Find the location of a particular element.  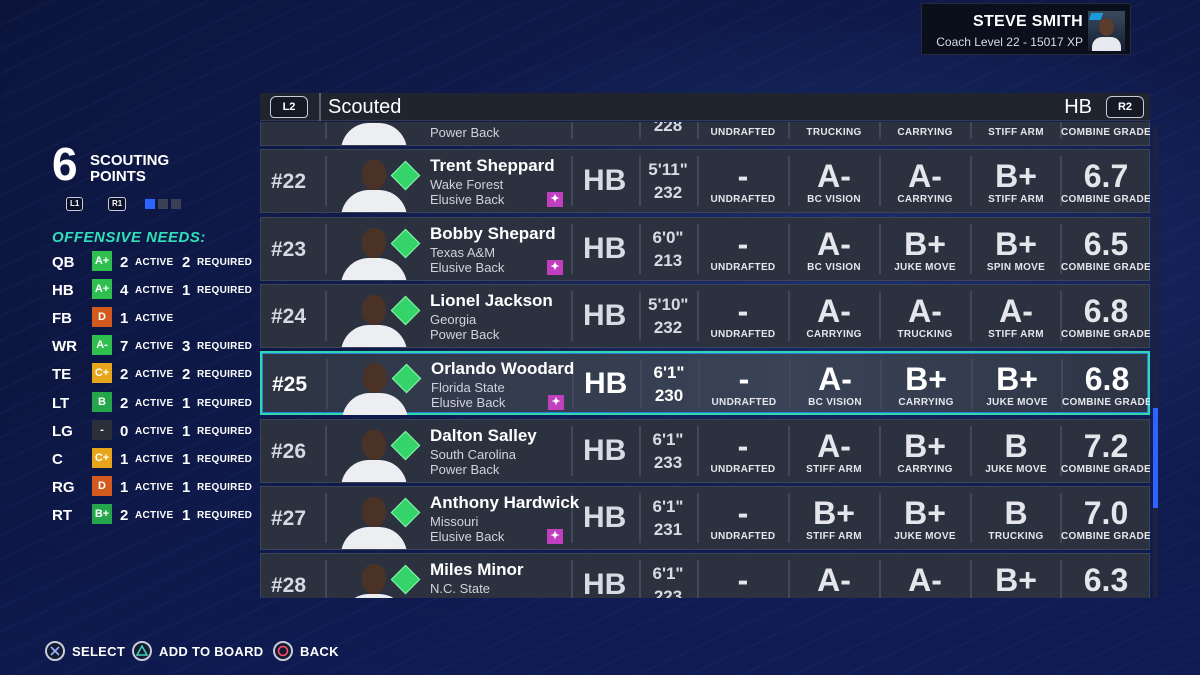

coach-level: Coach Level 22 - 15017 XP is located at coordinates (1009, 42).